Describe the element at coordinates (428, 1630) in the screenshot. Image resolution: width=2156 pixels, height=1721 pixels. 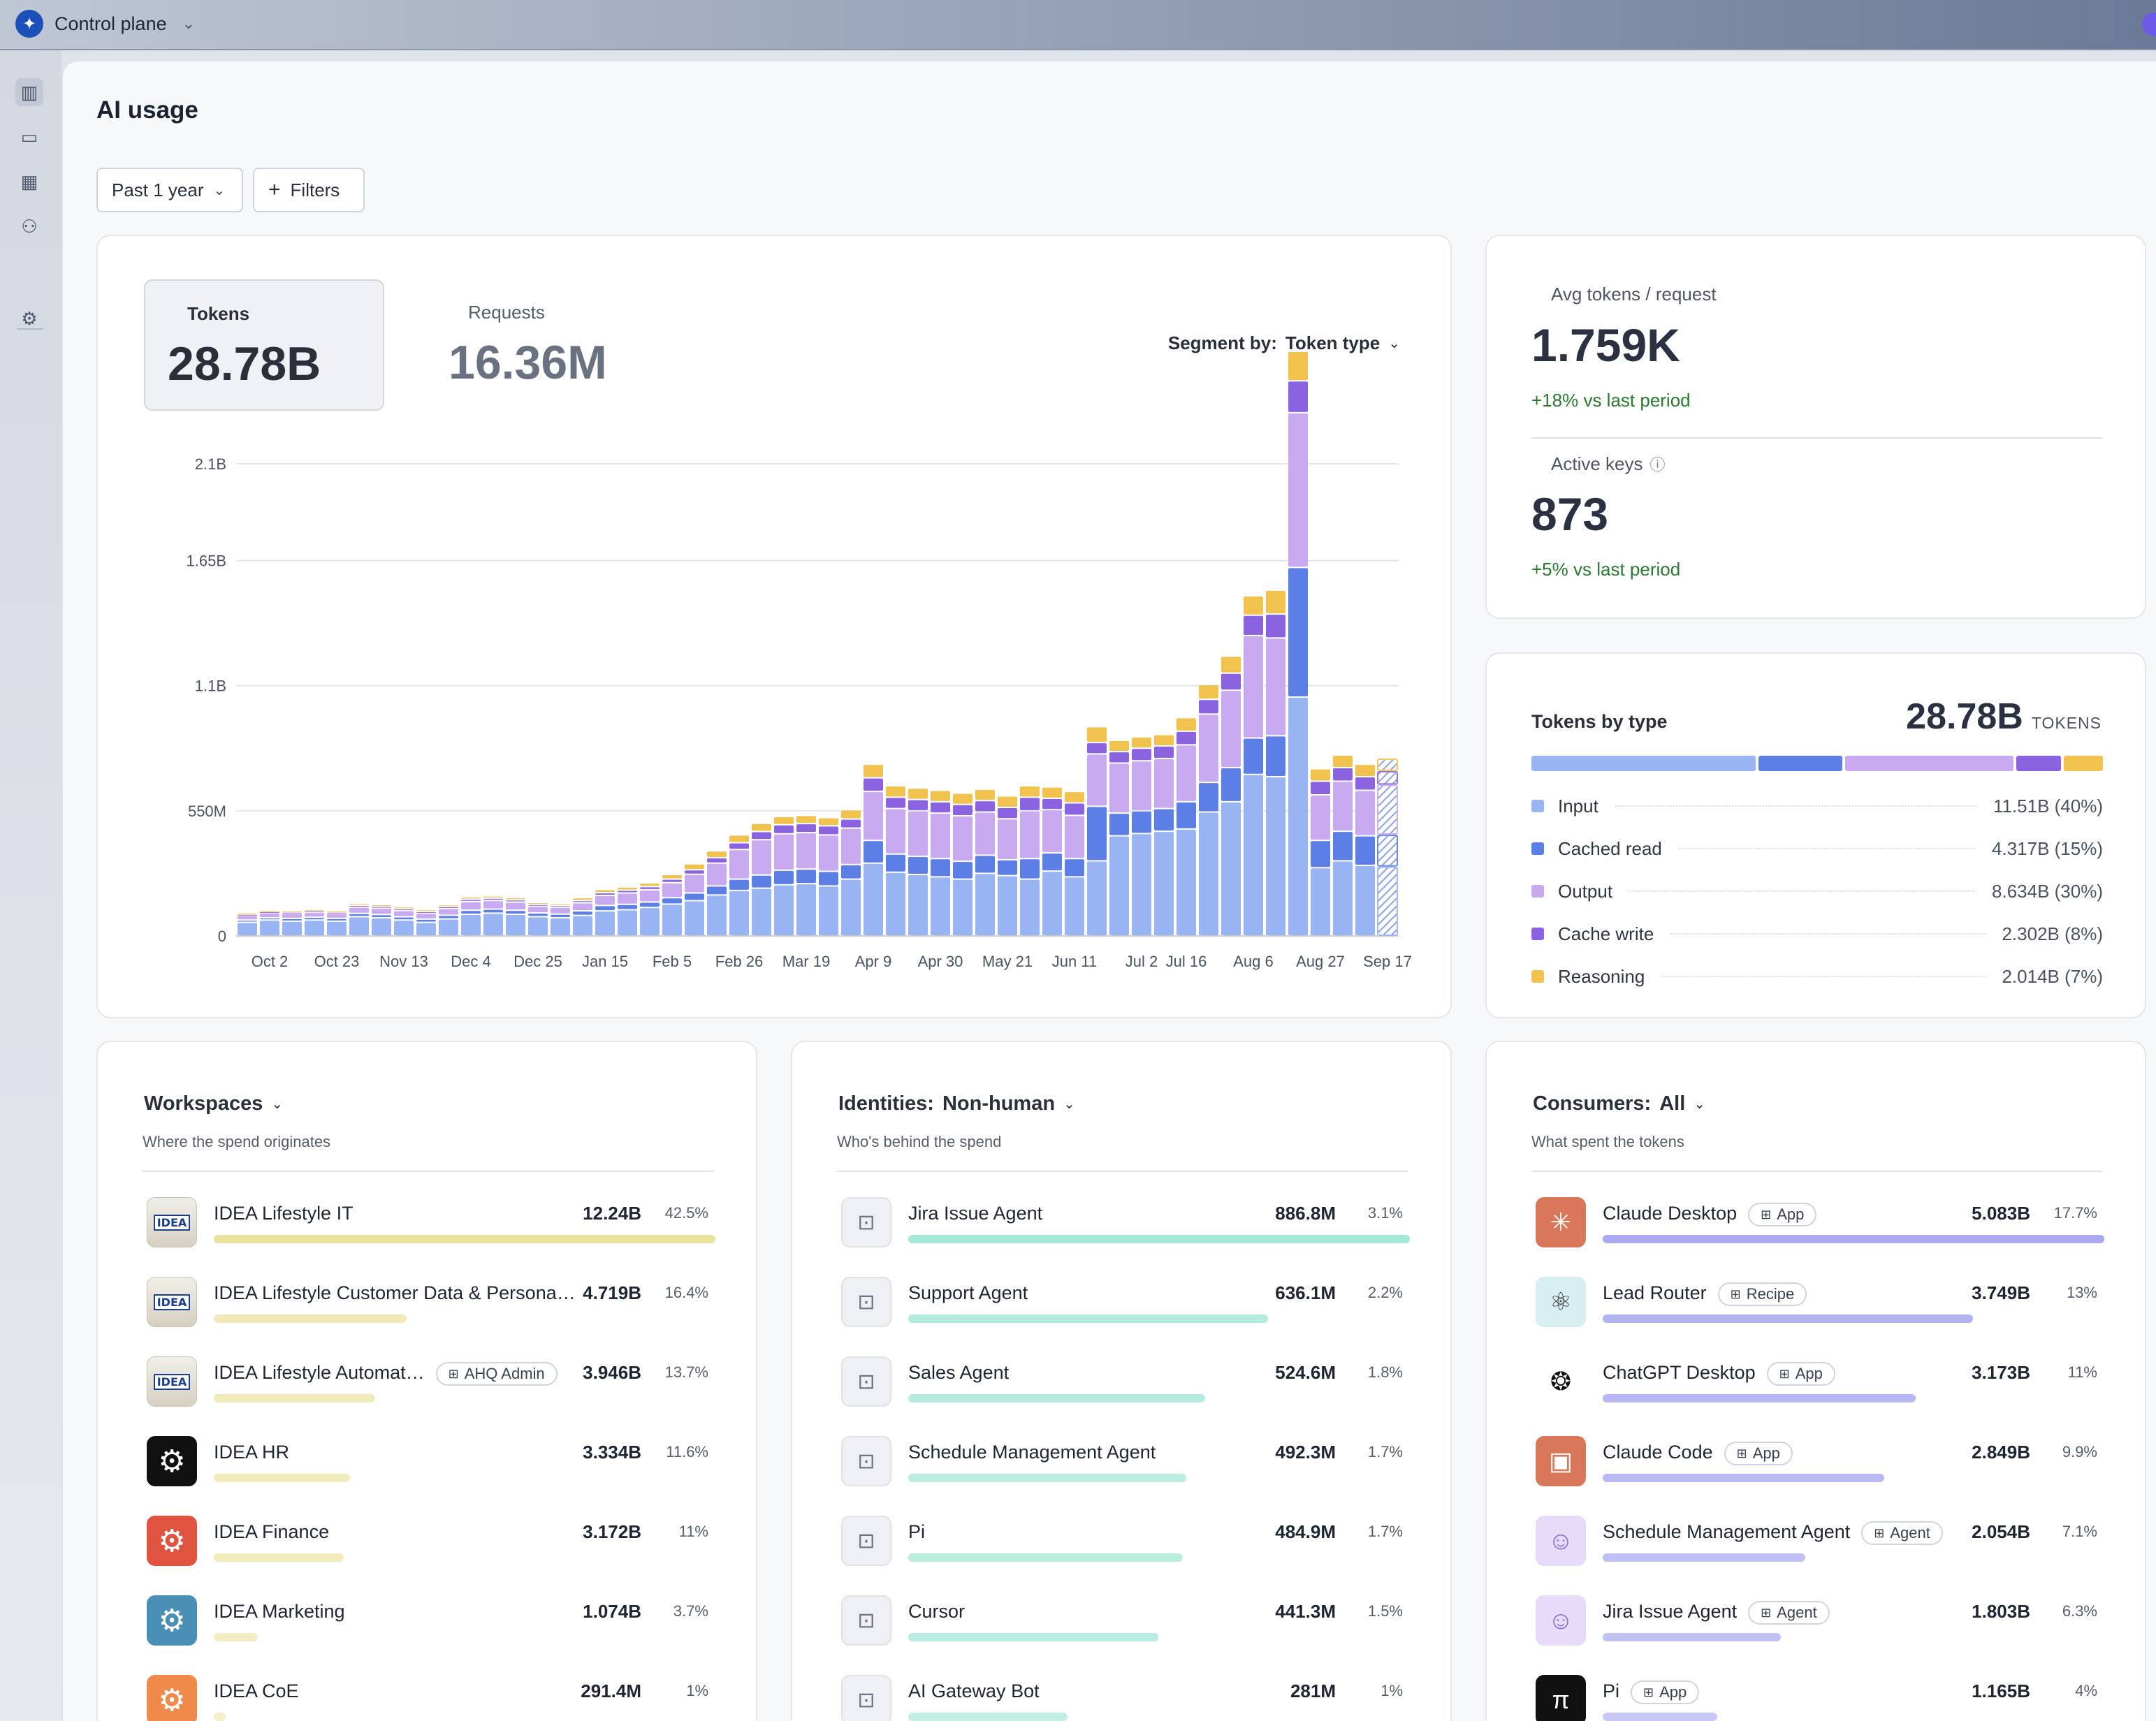
I see `workspace-row: ⚙ IDEA Marketing 1.074B 3.7%` at that location.